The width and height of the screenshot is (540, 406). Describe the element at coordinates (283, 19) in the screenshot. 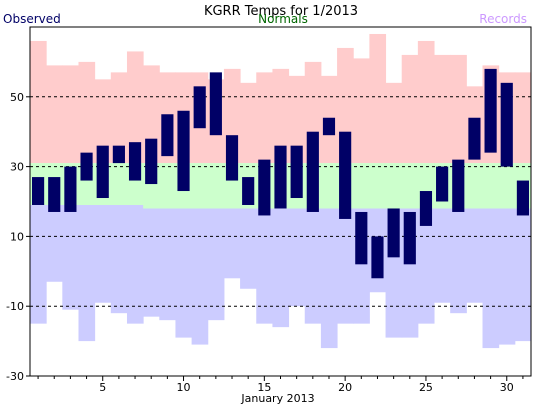

I see `legend-normals: Normals` at that location.